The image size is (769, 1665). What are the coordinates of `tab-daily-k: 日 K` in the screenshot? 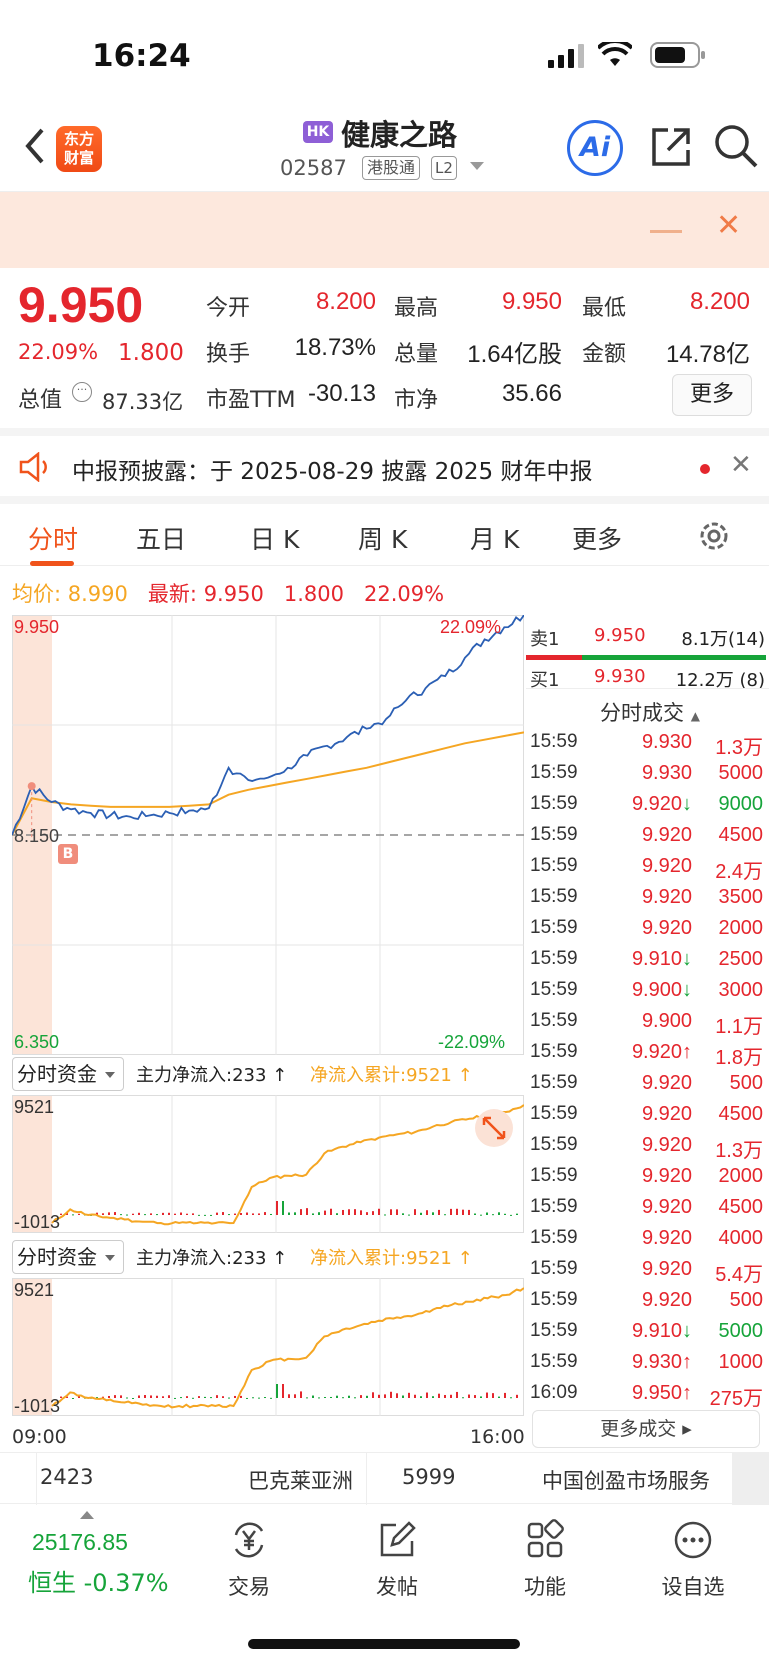 It's located at (275, 539).